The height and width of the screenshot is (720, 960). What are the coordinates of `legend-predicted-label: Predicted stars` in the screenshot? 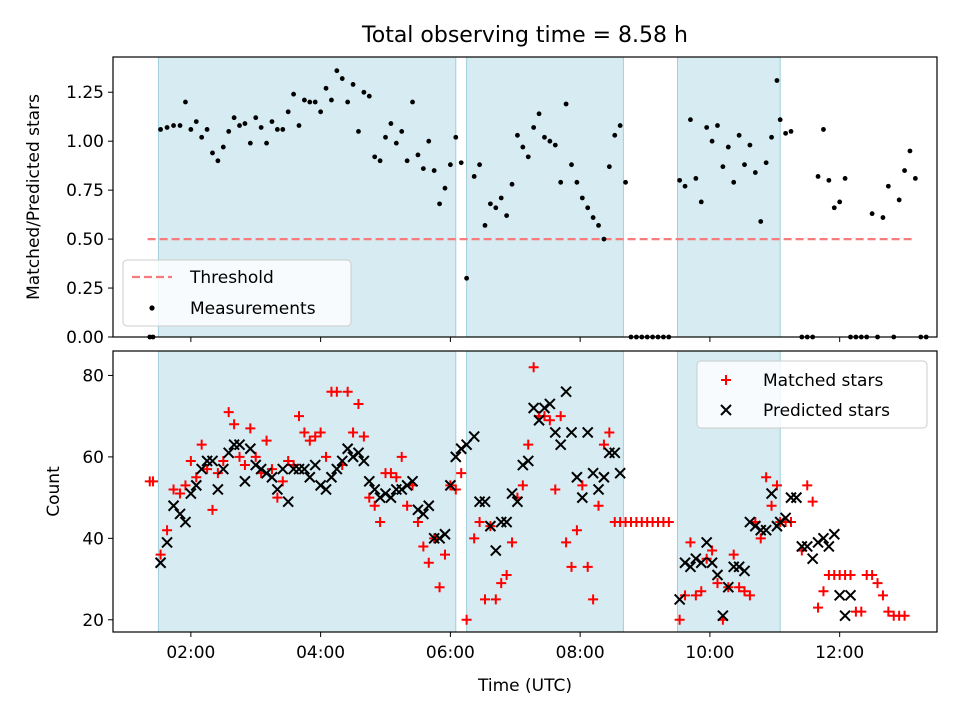 It's located at (826, 411).